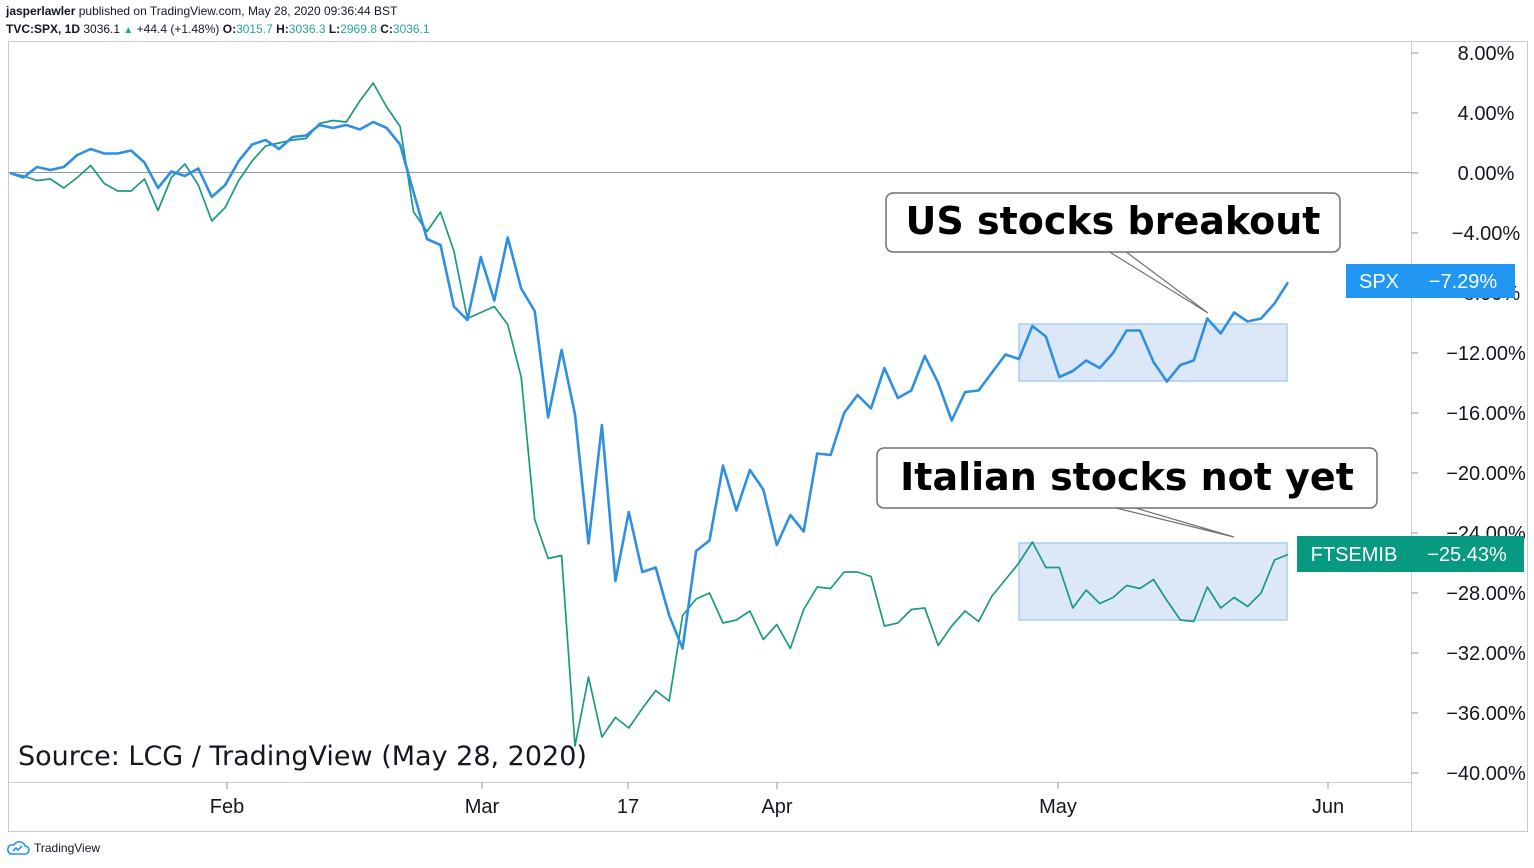  Describe the element at coordinates (1486, 174) in the screenshot. I see `y-tick-label: 0.00%` at that location.